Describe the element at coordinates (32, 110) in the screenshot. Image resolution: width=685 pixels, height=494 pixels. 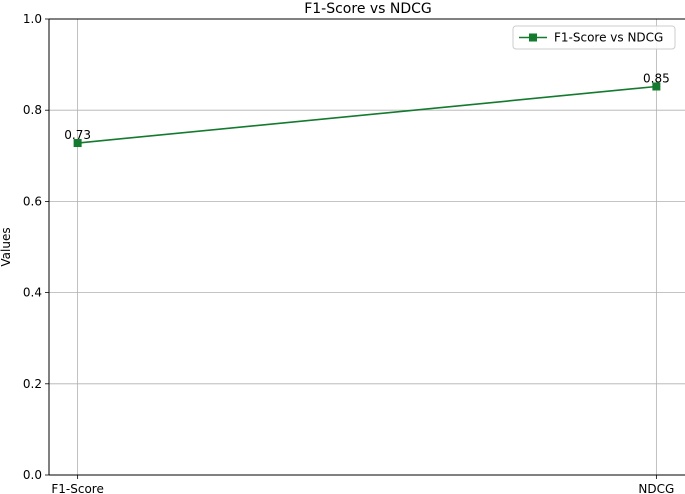
I see `y-tick-label: 0.8` at that location.